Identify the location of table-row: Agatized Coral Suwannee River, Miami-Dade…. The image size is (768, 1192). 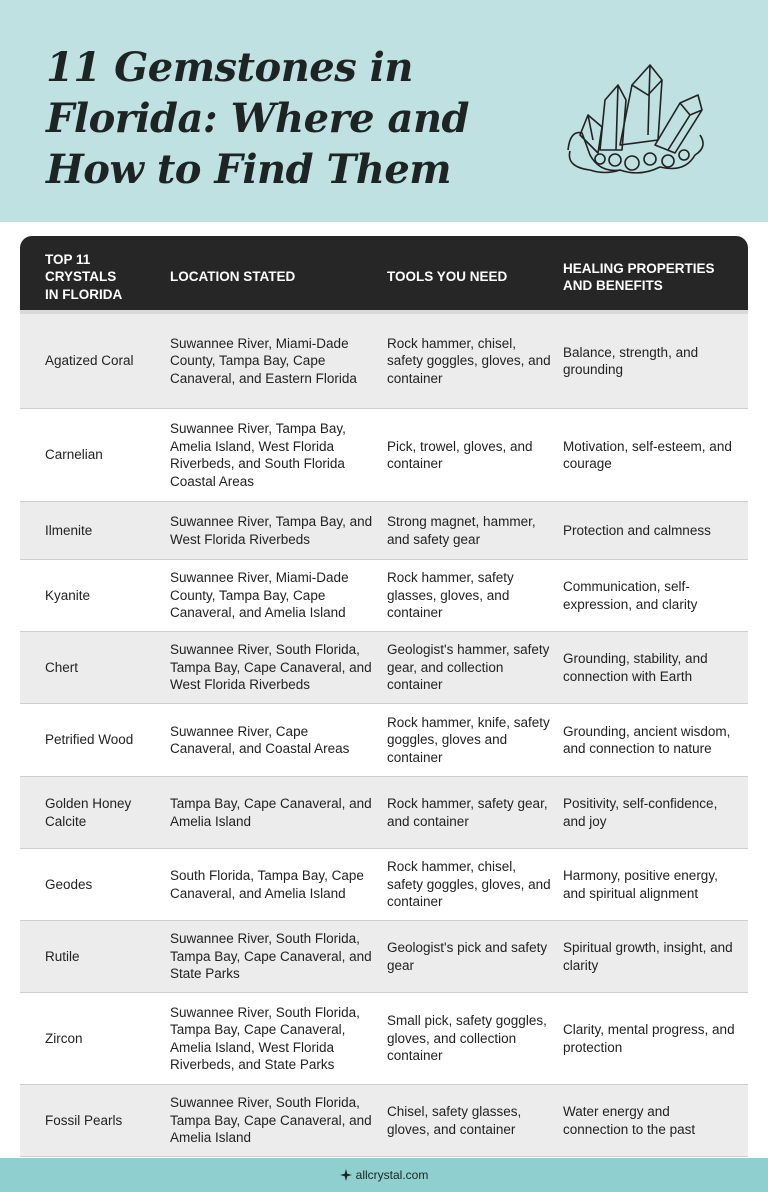
(384, 361).